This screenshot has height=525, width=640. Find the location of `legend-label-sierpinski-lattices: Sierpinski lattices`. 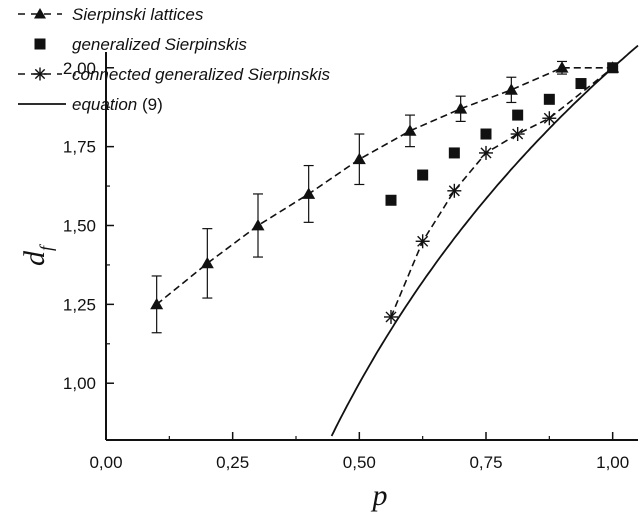

legend-label-sierpinski-lattices: Sierpinski lattices is located at coordinates (138, 14).